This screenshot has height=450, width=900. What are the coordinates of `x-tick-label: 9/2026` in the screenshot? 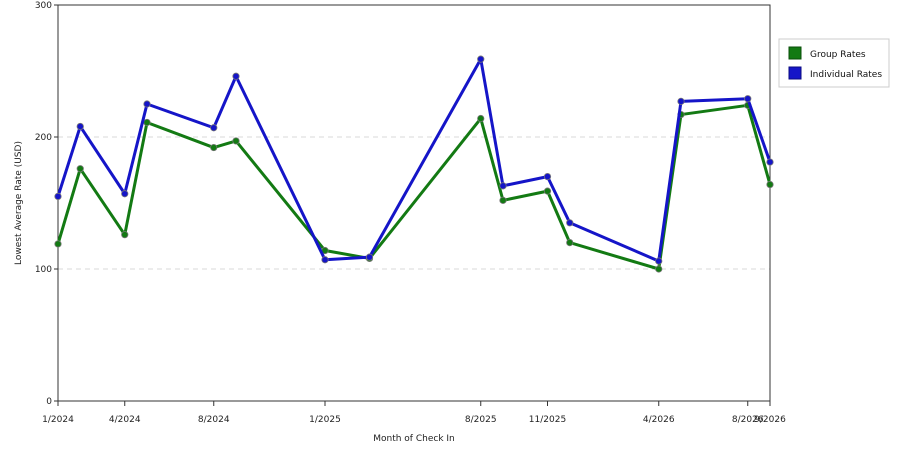 It's located at (770, 420).